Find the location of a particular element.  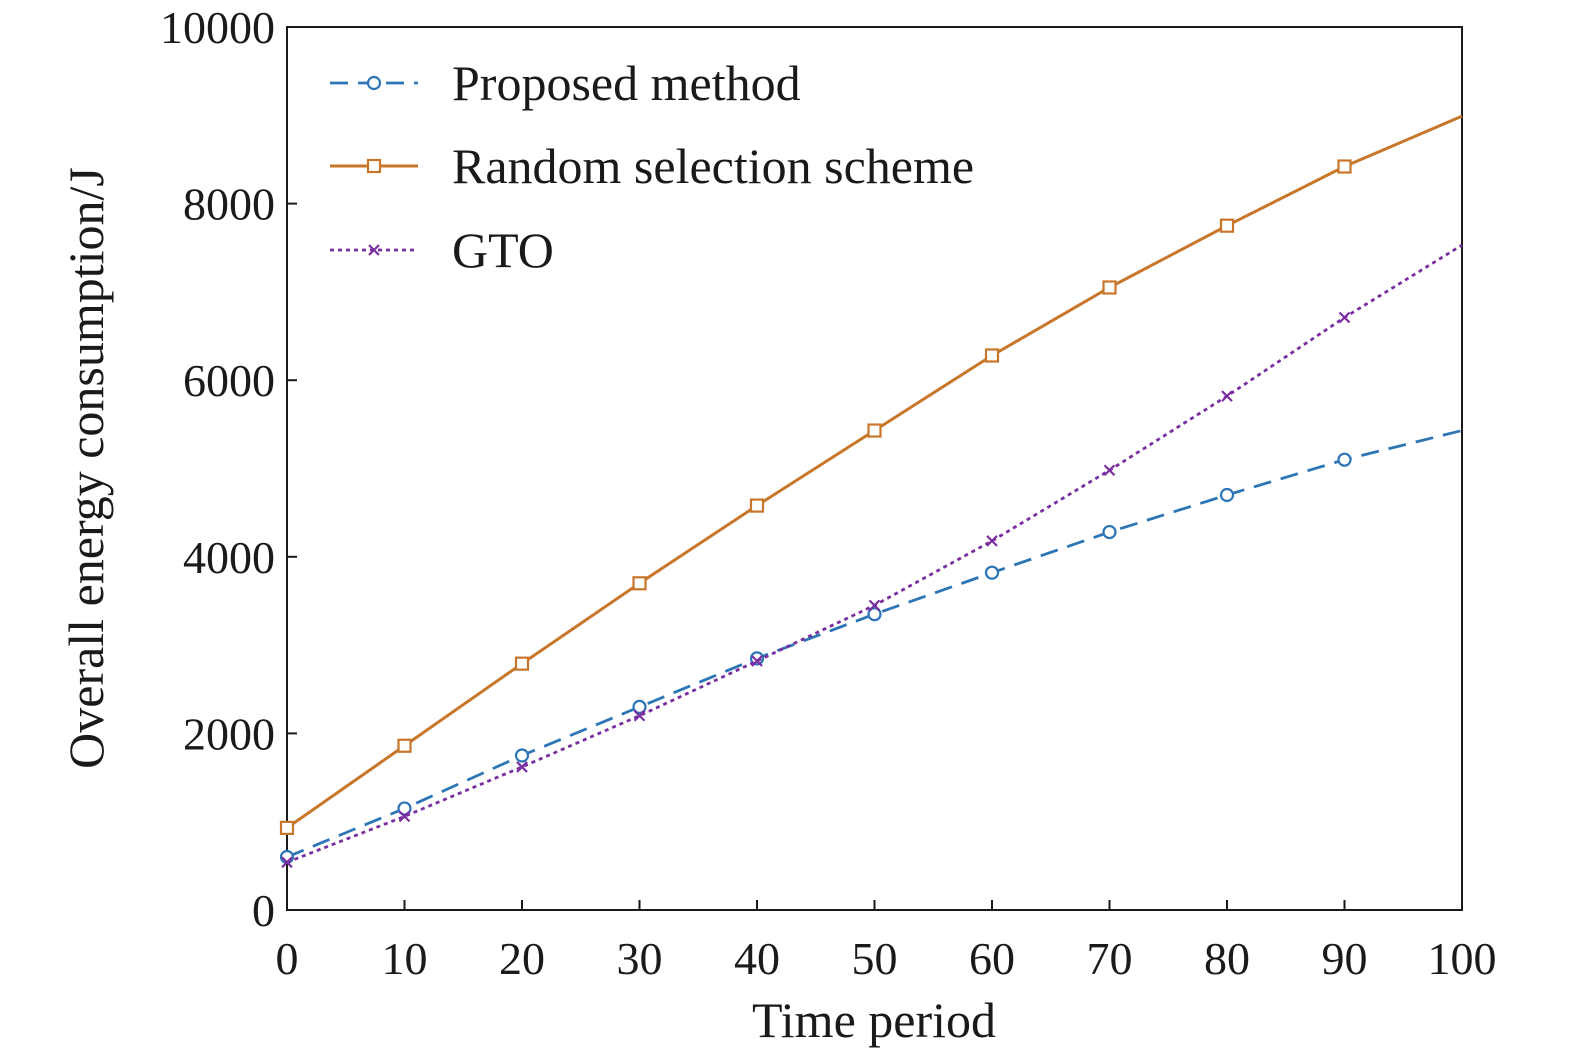

x-tick-label: 90 is located at coordinates (1345, 958).